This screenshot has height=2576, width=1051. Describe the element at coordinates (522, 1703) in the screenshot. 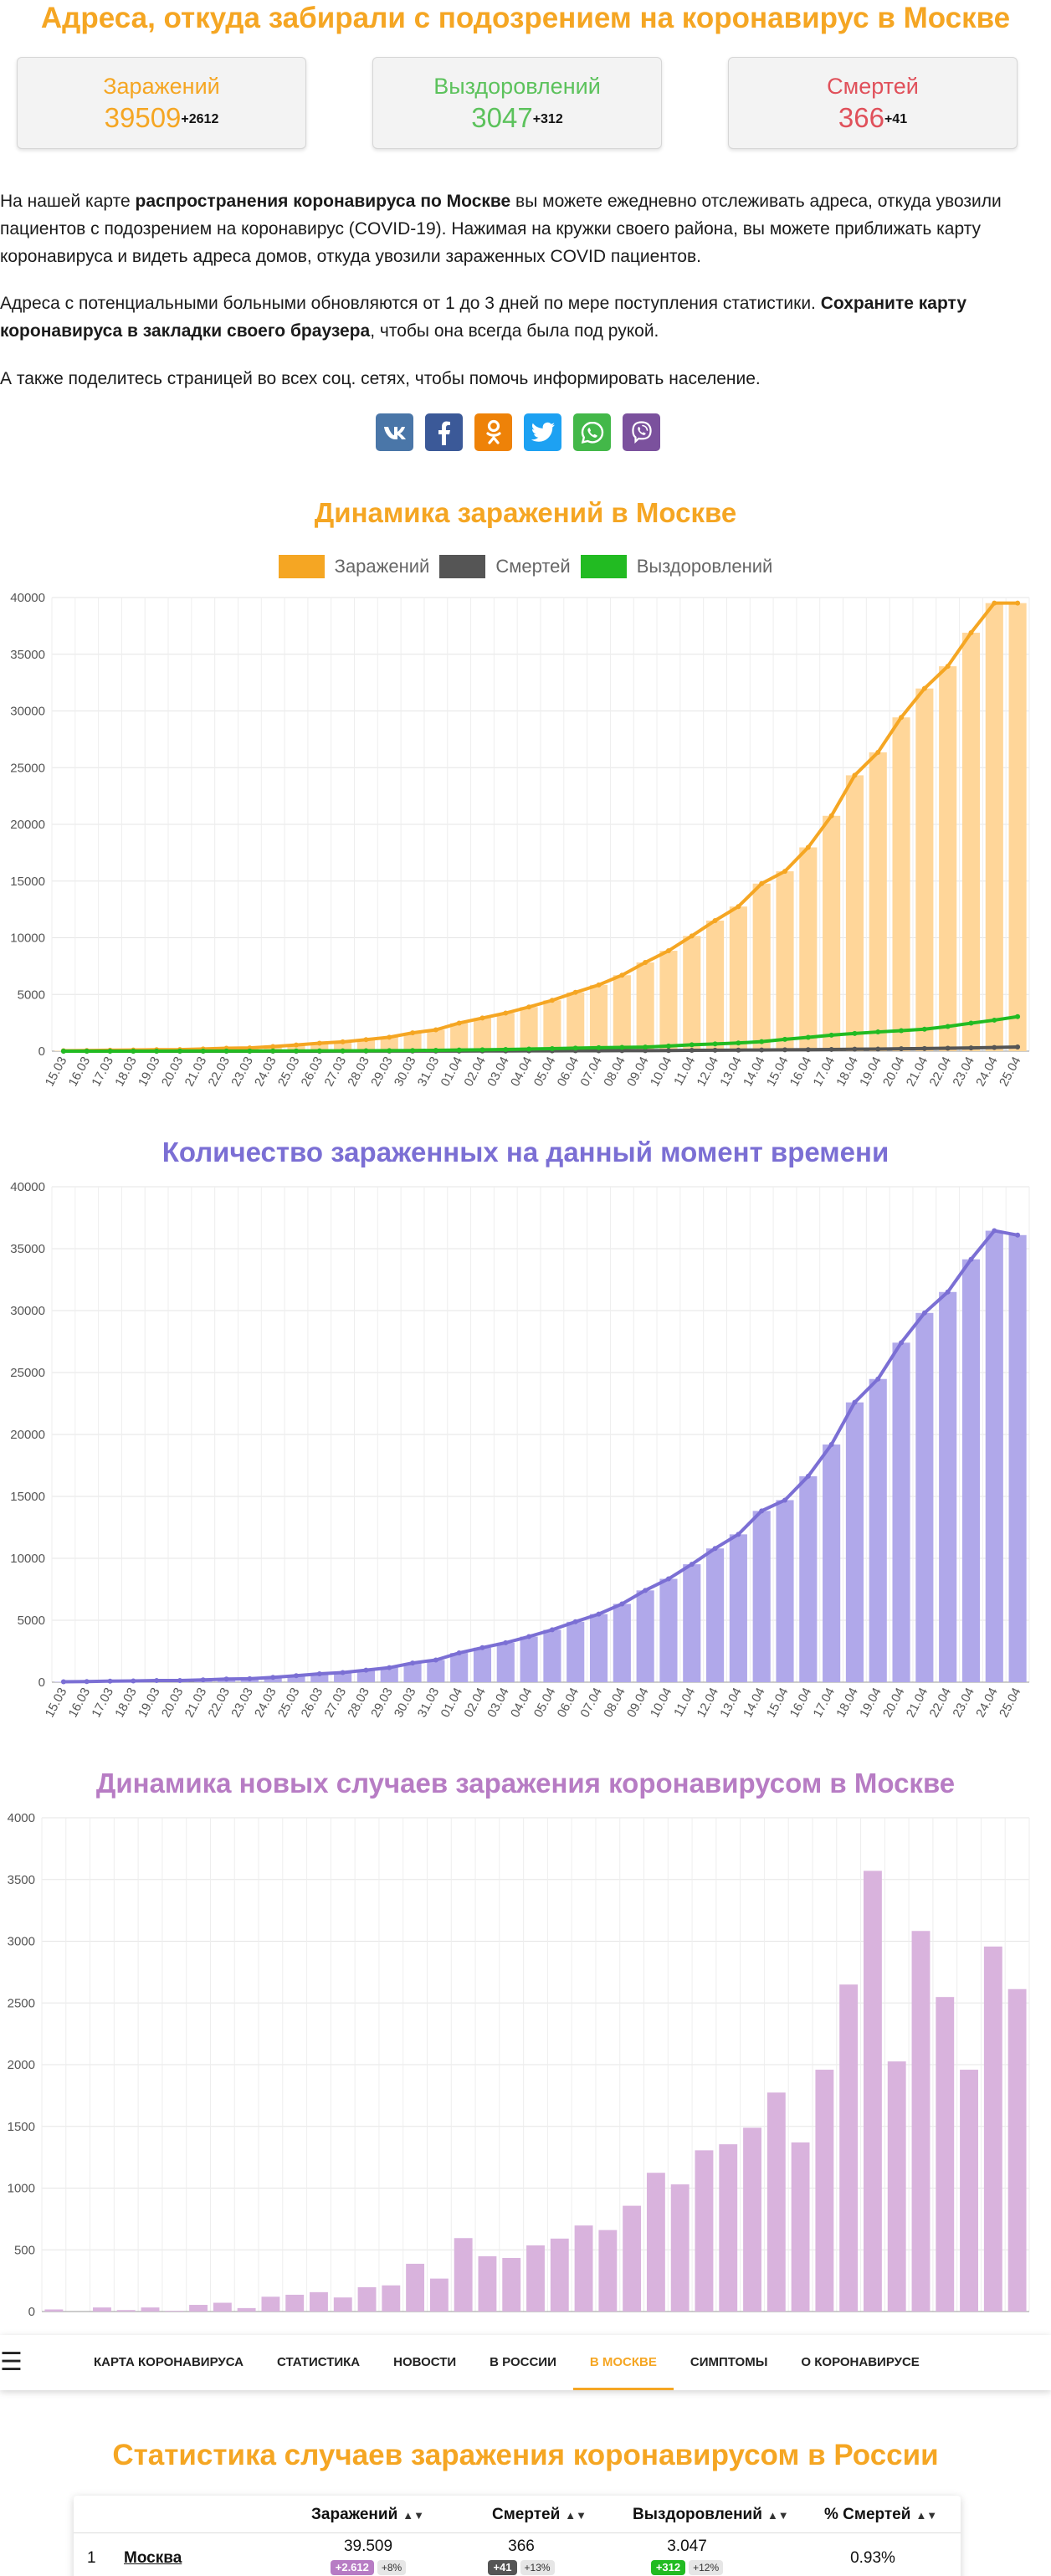

I see `x-tick-label: 04.04` at that location.